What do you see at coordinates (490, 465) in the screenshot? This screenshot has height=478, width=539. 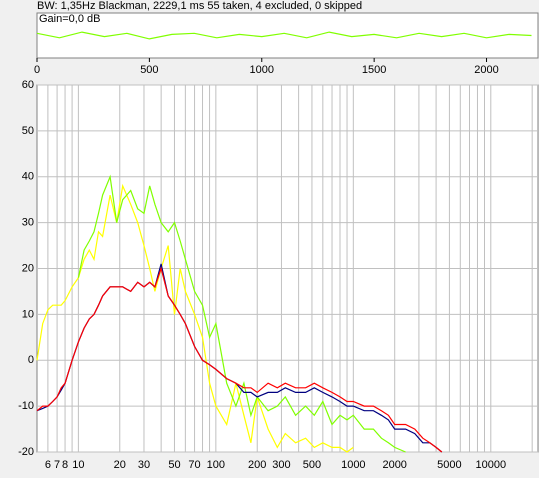 I see `x-tick-label: 10000` at bounding box center [490, 465].